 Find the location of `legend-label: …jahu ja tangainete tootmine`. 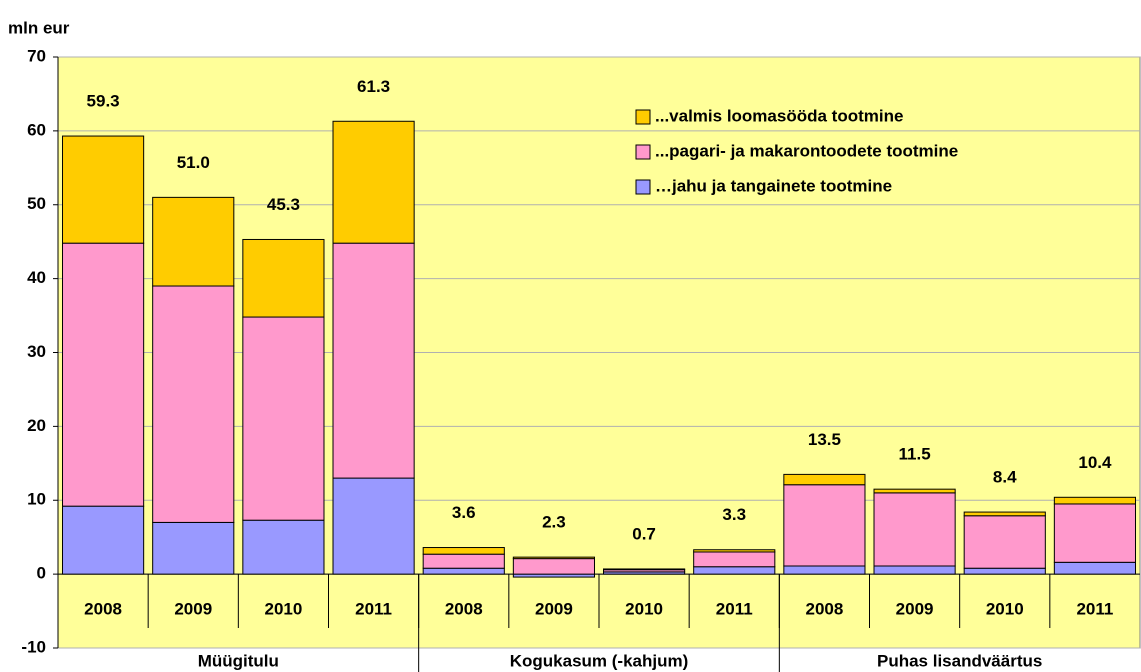

legend-label: …jahu ja tangainete tootmine is located at coordinates (773, 185).